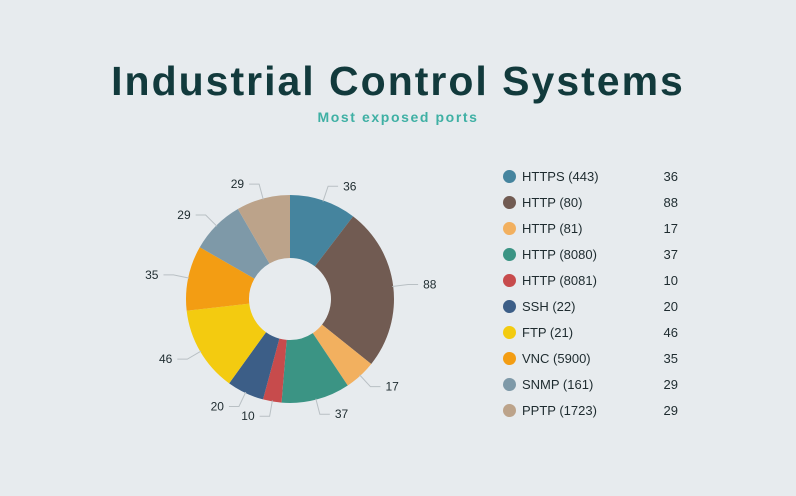 The height and width of the screenshot is (496, 796). Describe the element at coordinates (590, 202) in the screenshot. I see `legend-item-http-80: HTTP (80) 88` at that location.